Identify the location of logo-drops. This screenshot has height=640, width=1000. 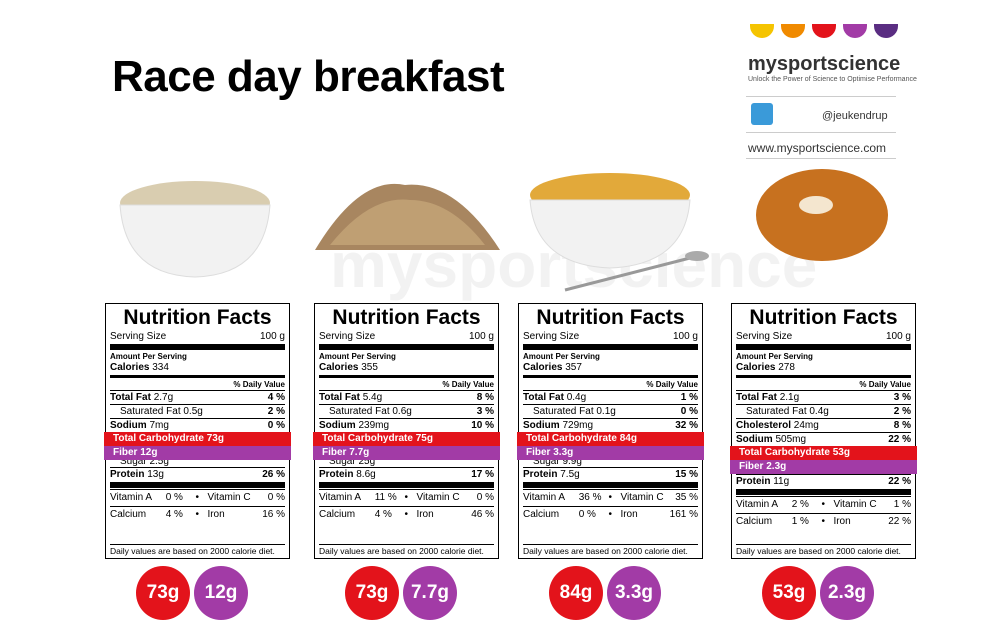
(824, 31).